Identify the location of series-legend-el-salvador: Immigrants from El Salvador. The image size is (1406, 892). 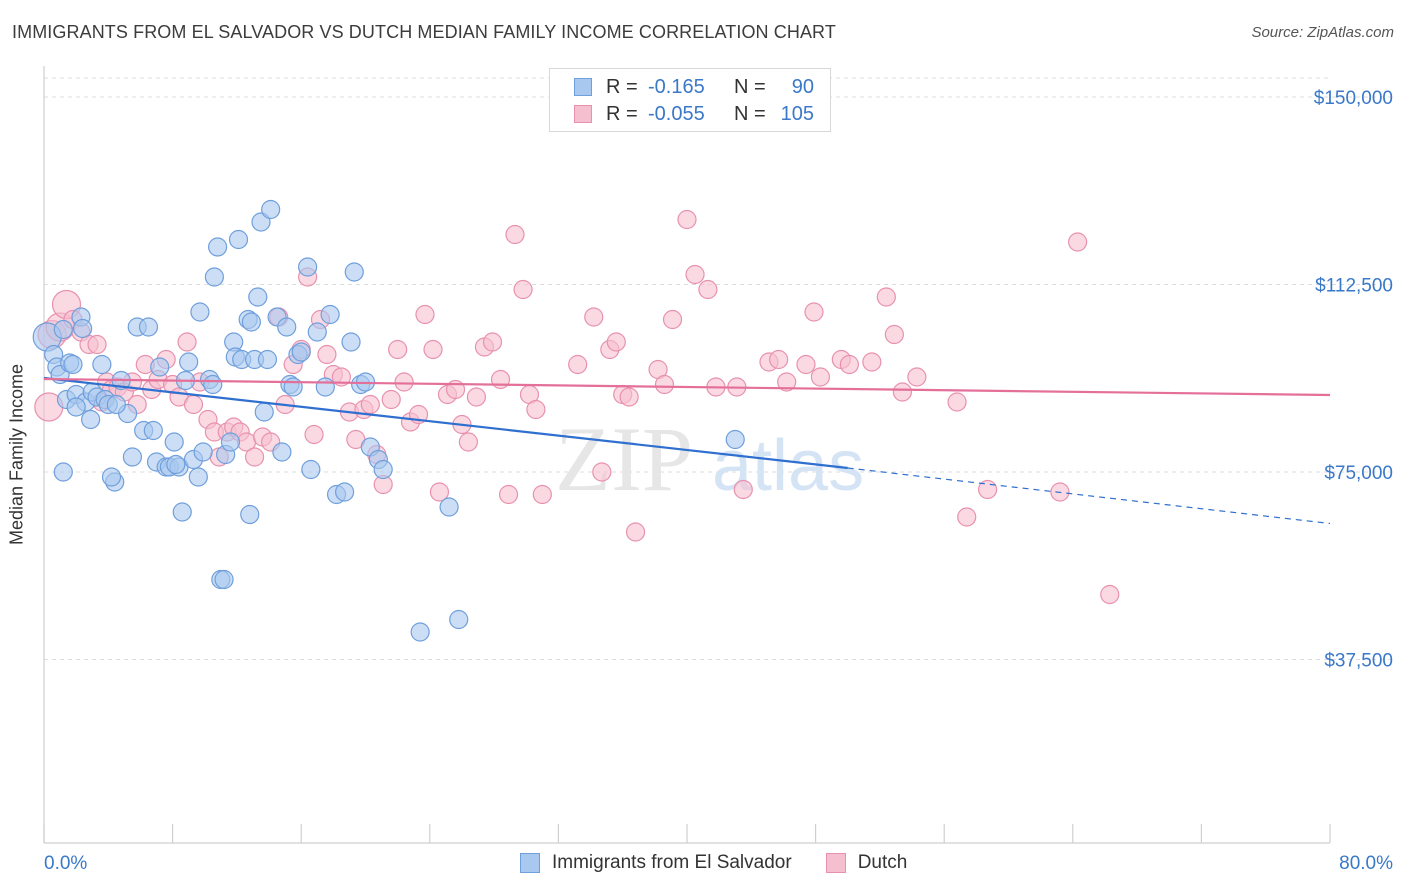
(656, 863).